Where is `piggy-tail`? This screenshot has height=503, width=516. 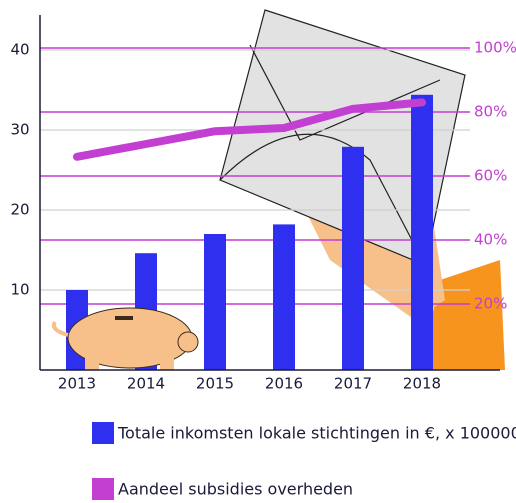
piggy-tail is located at coordinates (60, 328).